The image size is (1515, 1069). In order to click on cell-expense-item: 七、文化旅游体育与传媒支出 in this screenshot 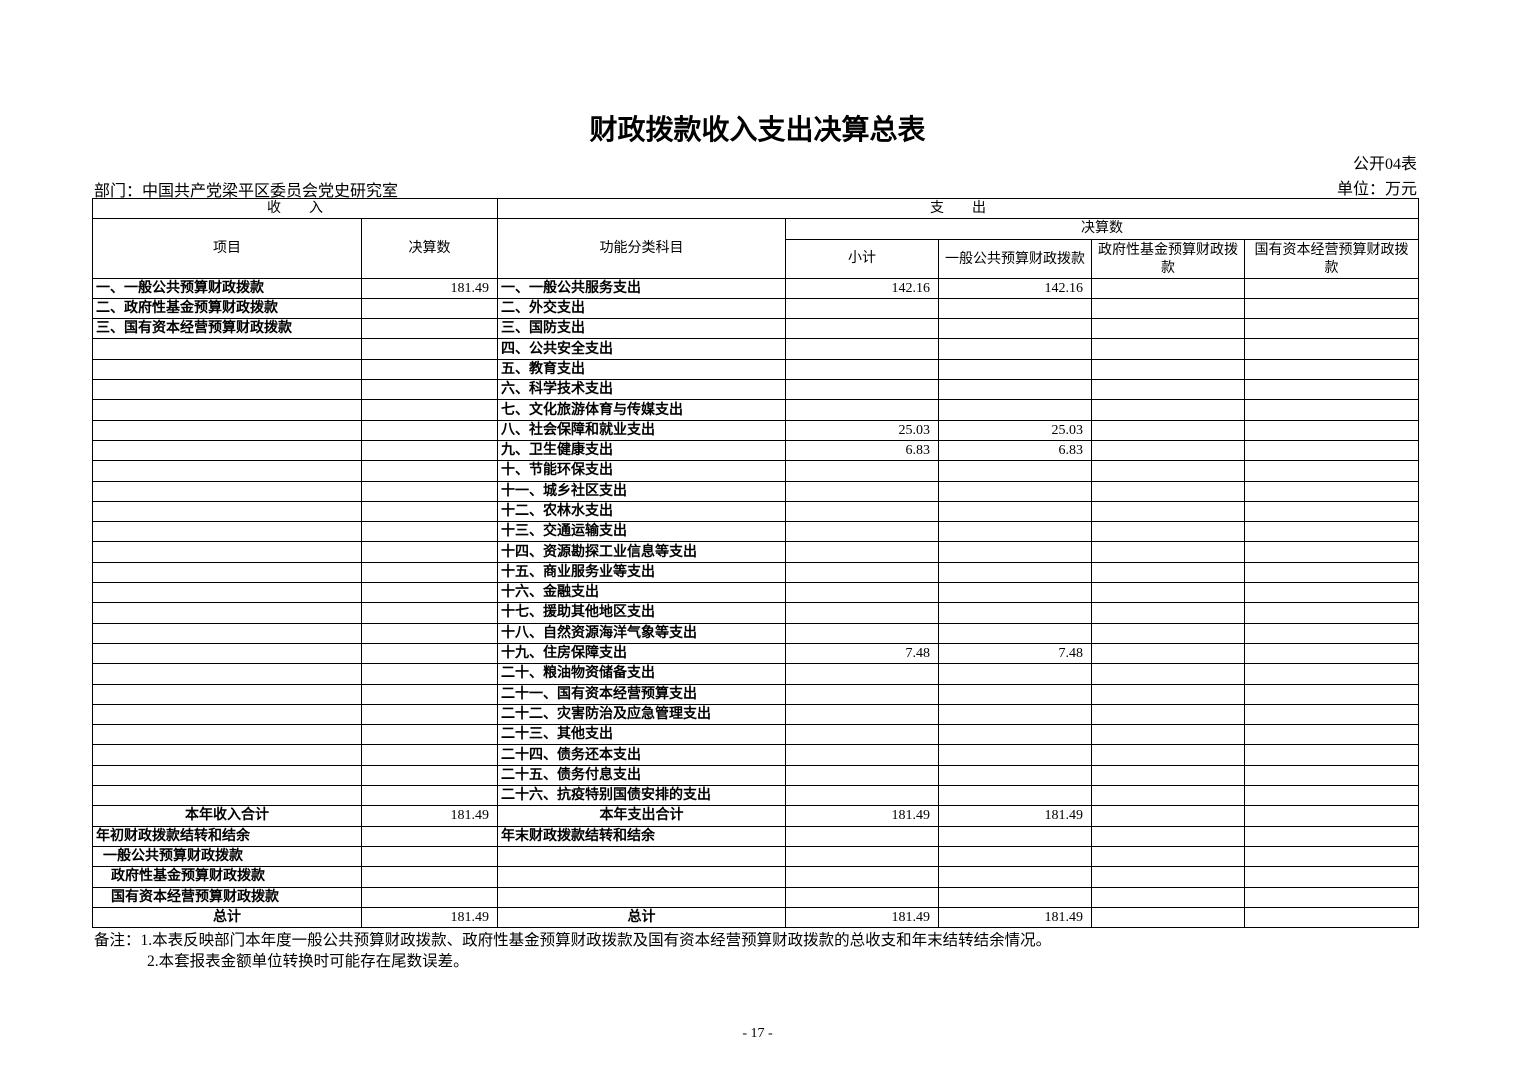, I will do `click(641, 410)`.